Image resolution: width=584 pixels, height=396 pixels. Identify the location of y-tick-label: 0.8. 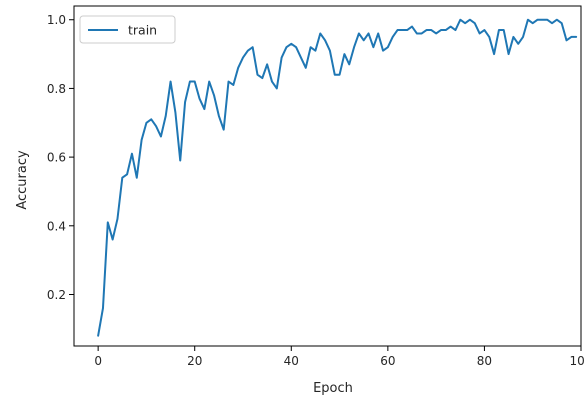
(56, 89).